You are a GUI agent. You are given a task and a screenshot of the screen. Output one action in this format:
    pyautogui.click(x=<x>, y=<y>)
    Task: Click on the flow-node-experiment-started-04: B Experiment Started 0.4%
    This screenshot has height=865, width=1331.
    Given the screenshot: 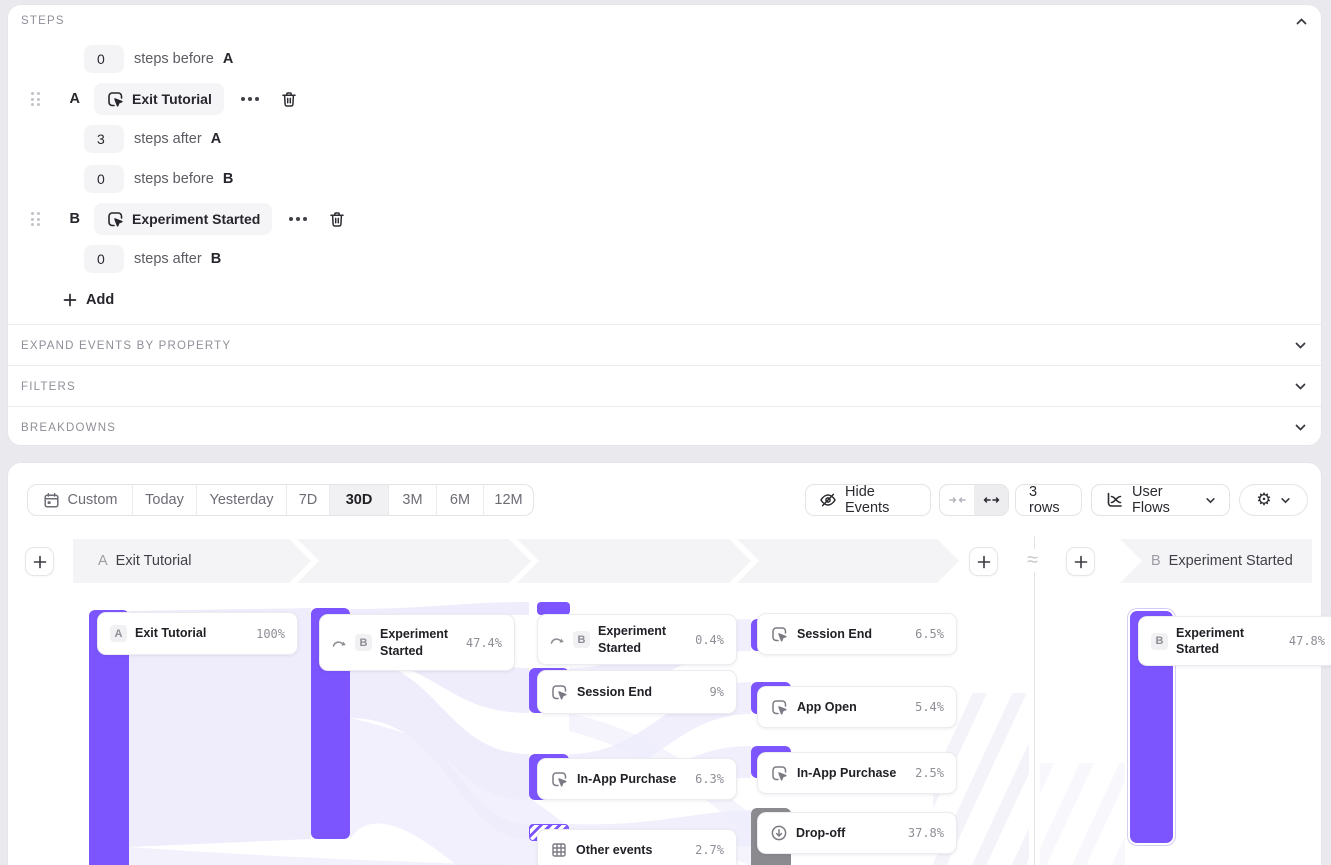 What is the action you would take?
    pyautogui.click(x=637, y=639)
    